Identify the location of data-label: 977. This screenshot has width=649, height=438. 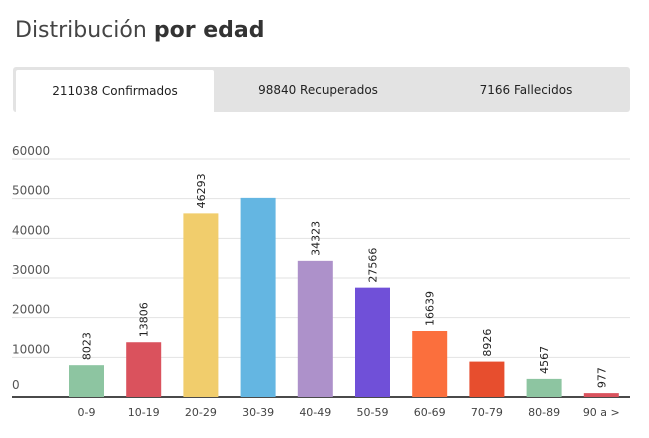
(601, 377).